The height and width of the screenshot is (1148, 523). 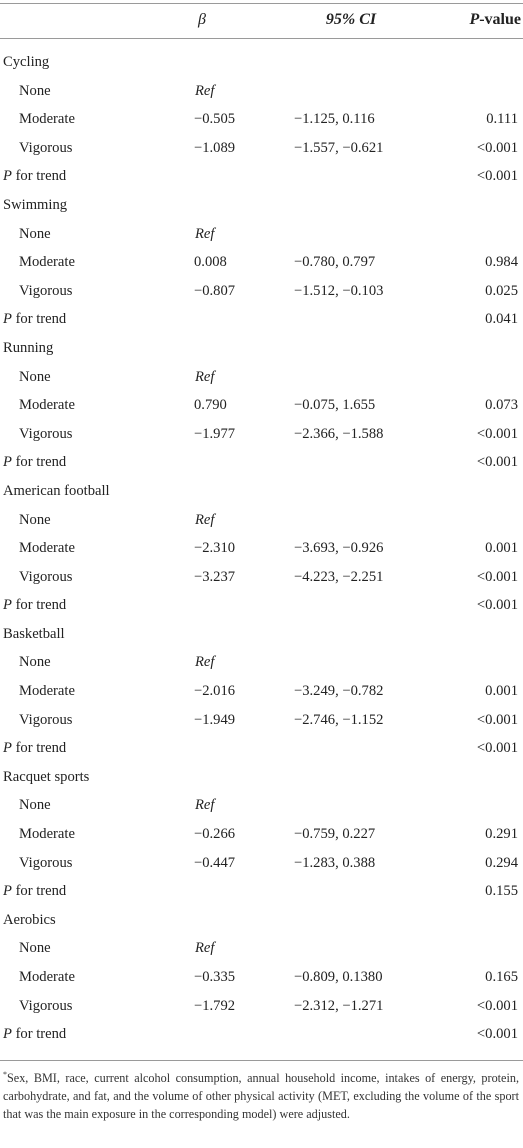 I want to click on p-value: 0.294, so click(x=501, y=862).